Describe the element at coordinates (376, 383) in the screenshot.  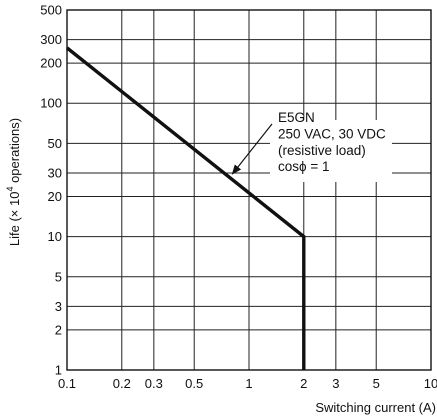
I see `x-tick-label: 5` at that location.